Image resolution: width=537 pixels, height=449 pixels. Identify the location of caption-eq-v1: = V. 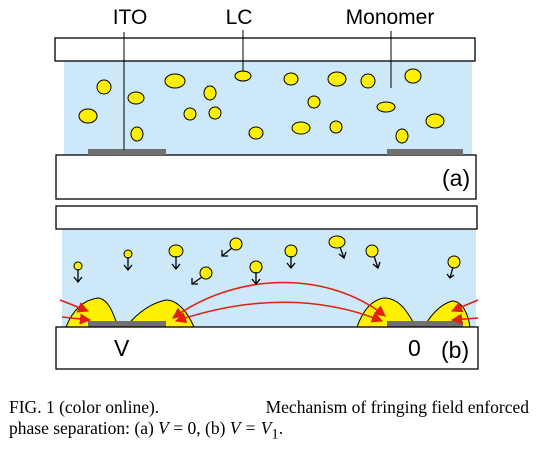
(255, 428).